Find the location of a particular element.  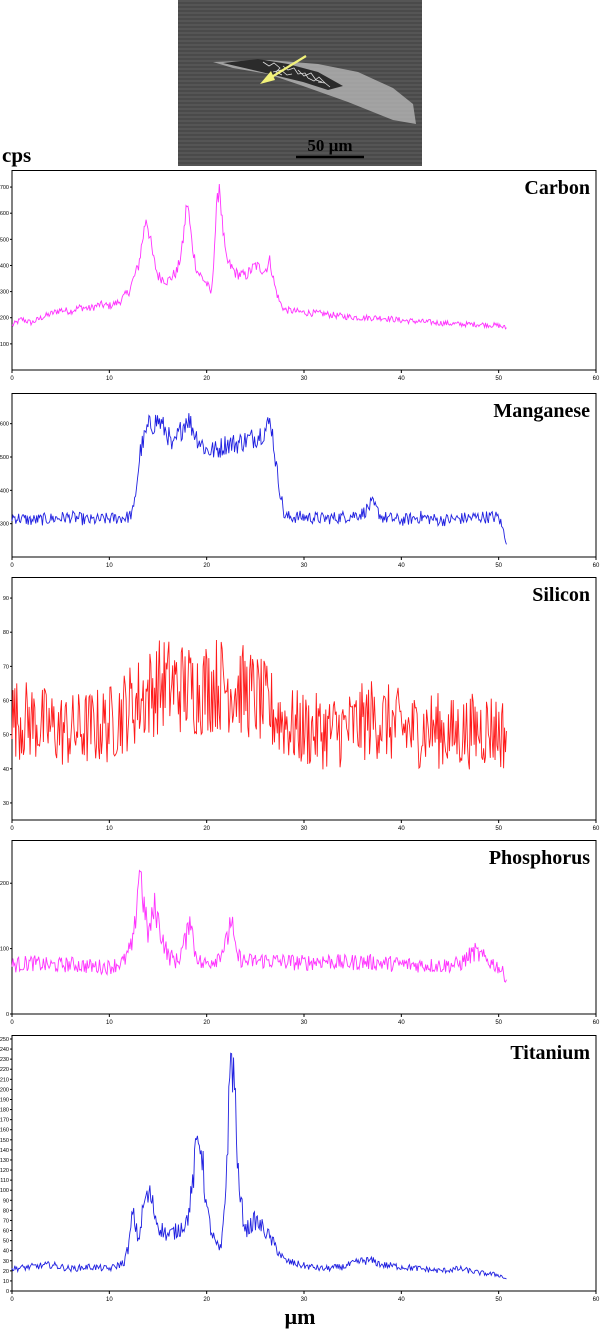

sem-micrograph: 50 µm is located at coordinates (300, 83).